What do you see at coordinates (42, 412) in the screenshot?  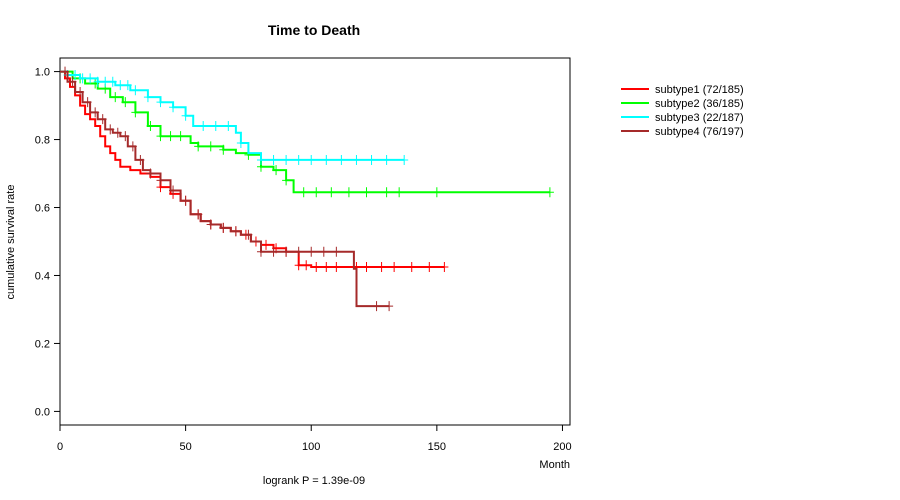 I see `y-tick-label: 0.0` at bounding box center [42, 412].